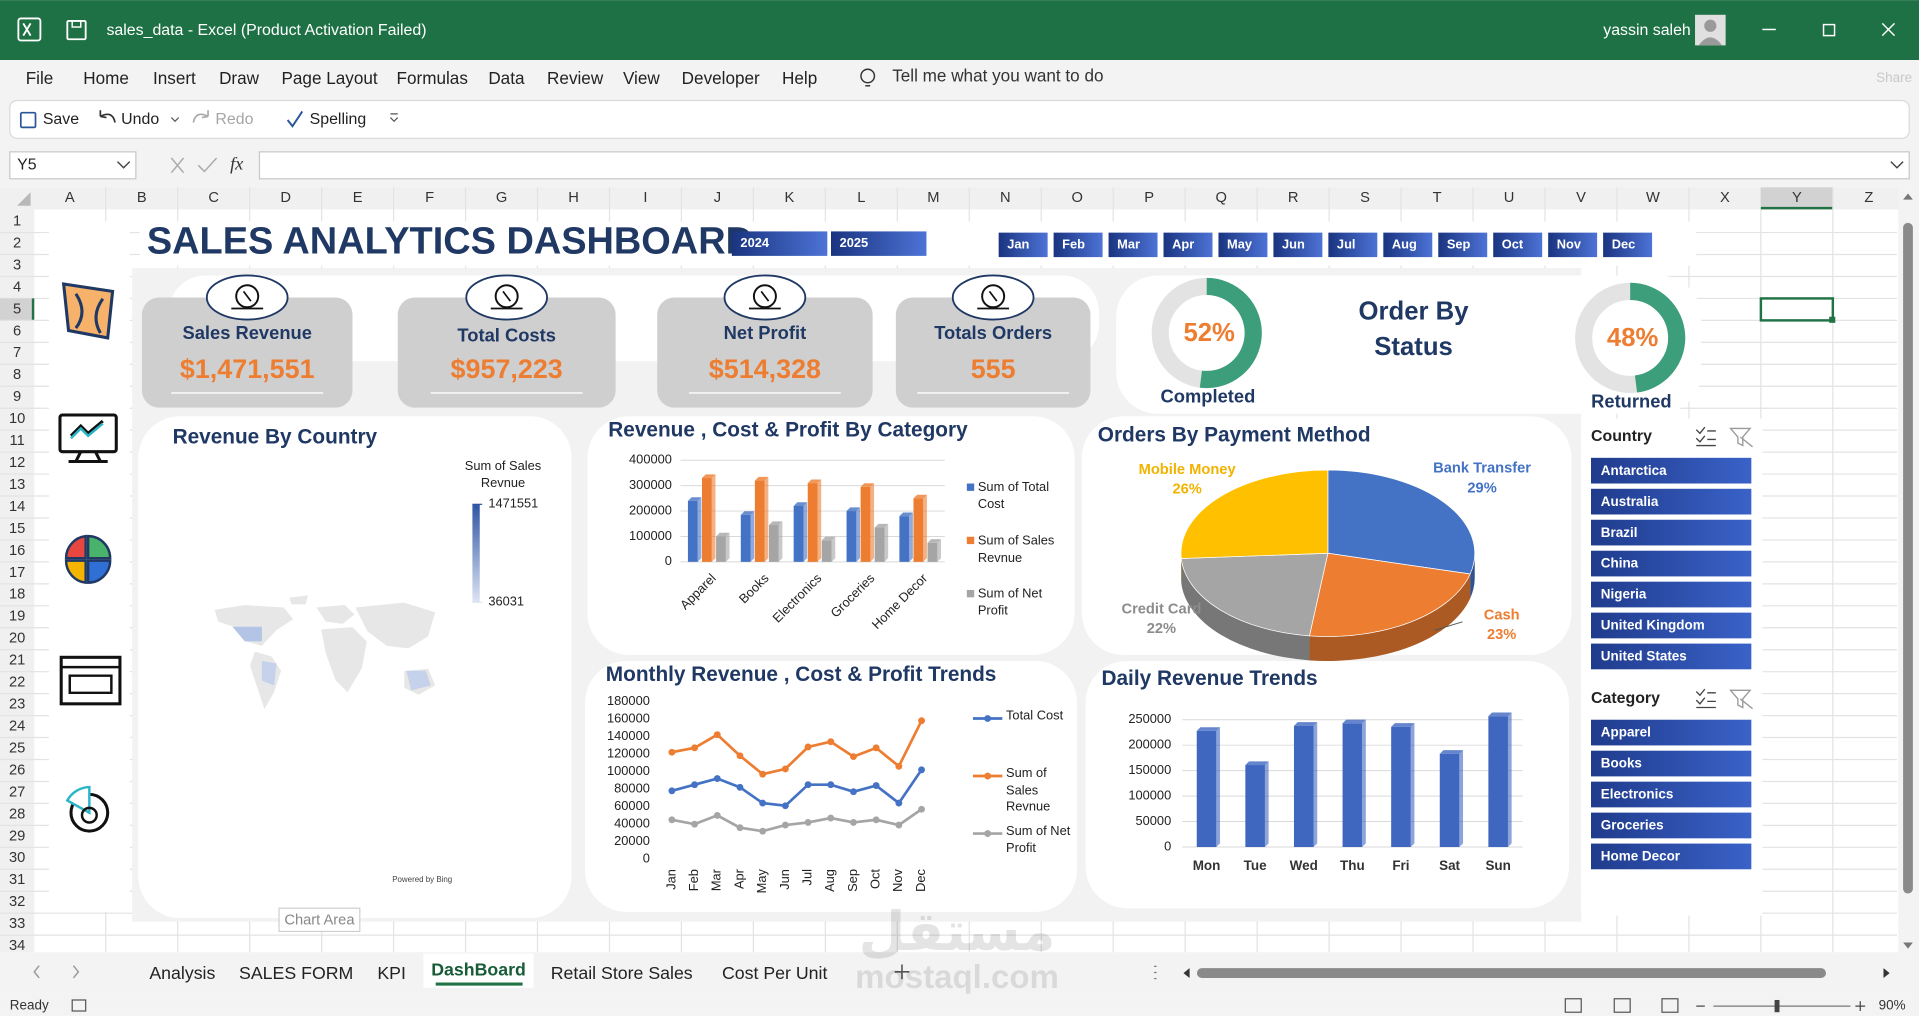 The width and height of the screenshot is (1919, 1016). I want to click on column-header: B, so click(142, 198).